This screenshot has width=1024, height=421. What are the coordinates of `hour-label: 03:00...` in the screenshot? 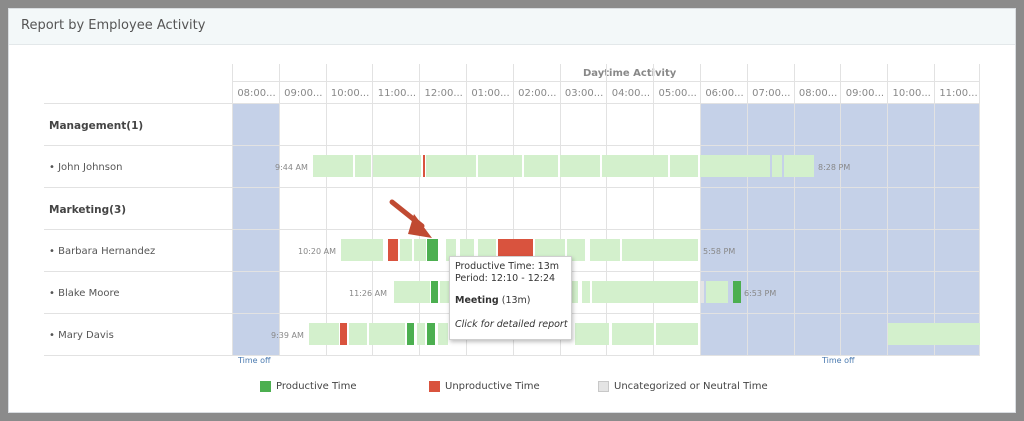 It's located at (584, 93).